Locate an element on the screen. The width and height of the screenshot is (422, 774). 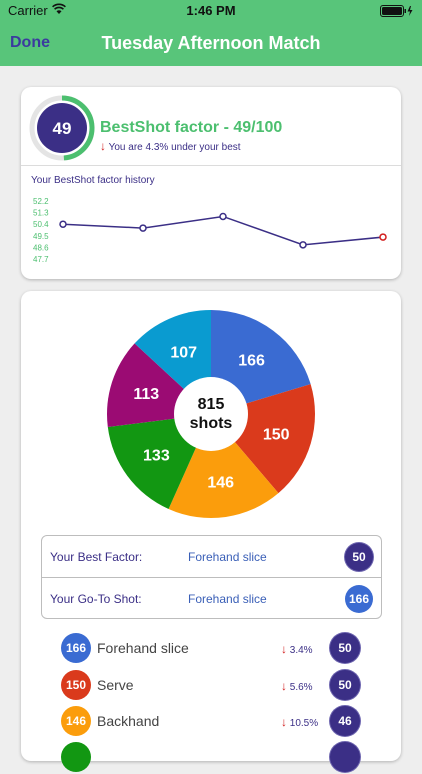
best-factor-badge: 50 is located at coordinates (359, 557).